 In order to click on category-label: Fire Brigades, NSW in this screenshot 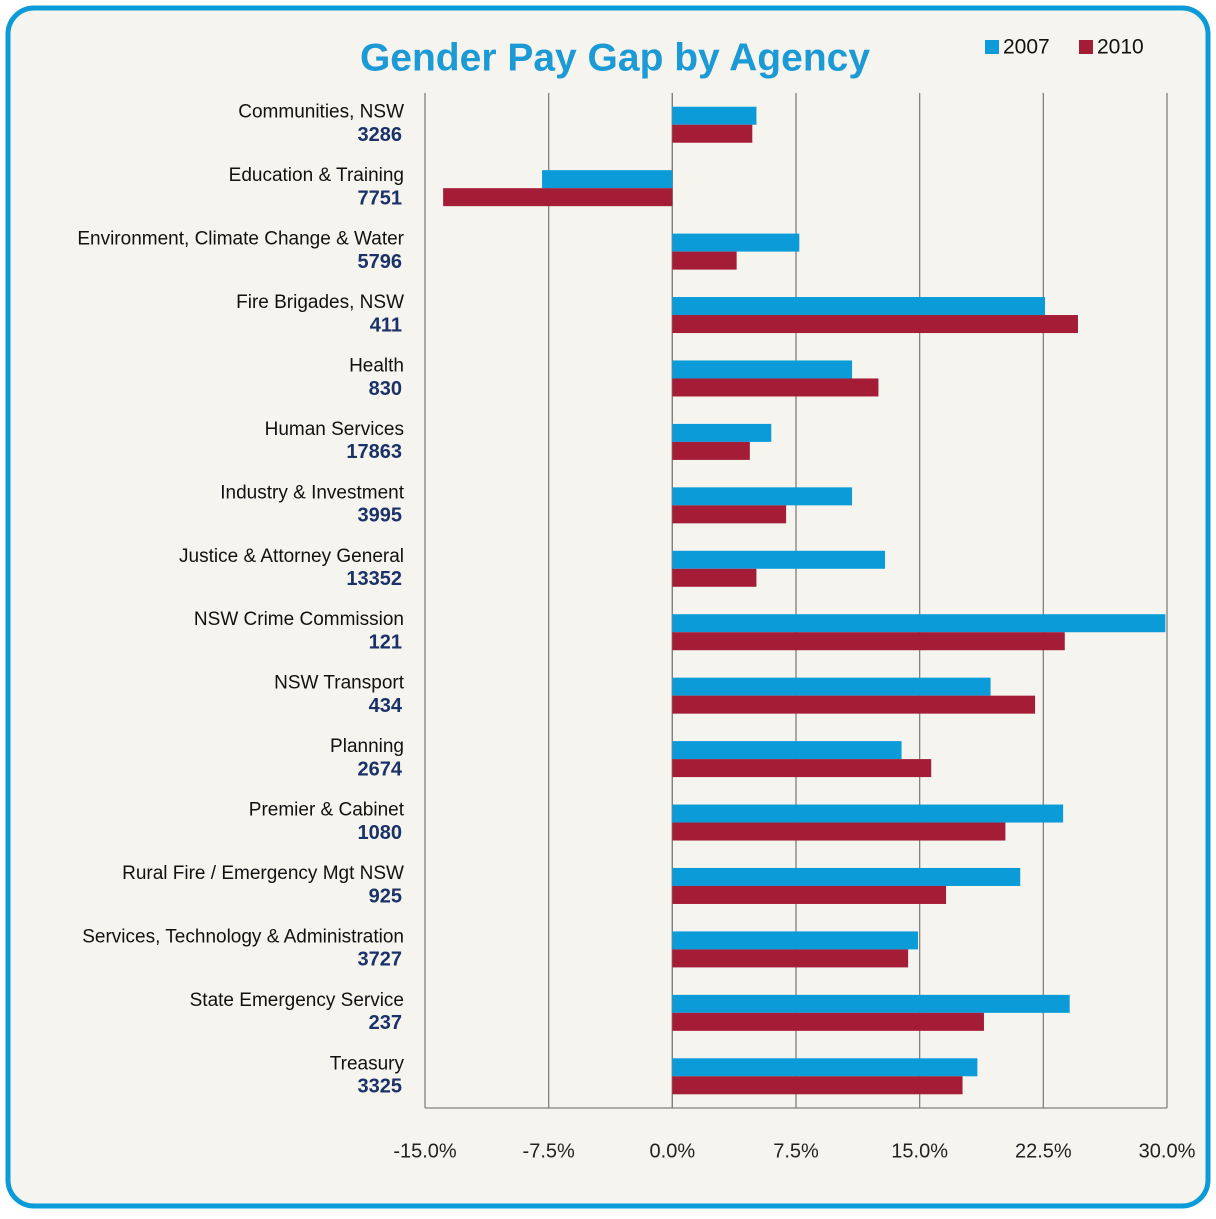, I will do `click(320, 302)`.